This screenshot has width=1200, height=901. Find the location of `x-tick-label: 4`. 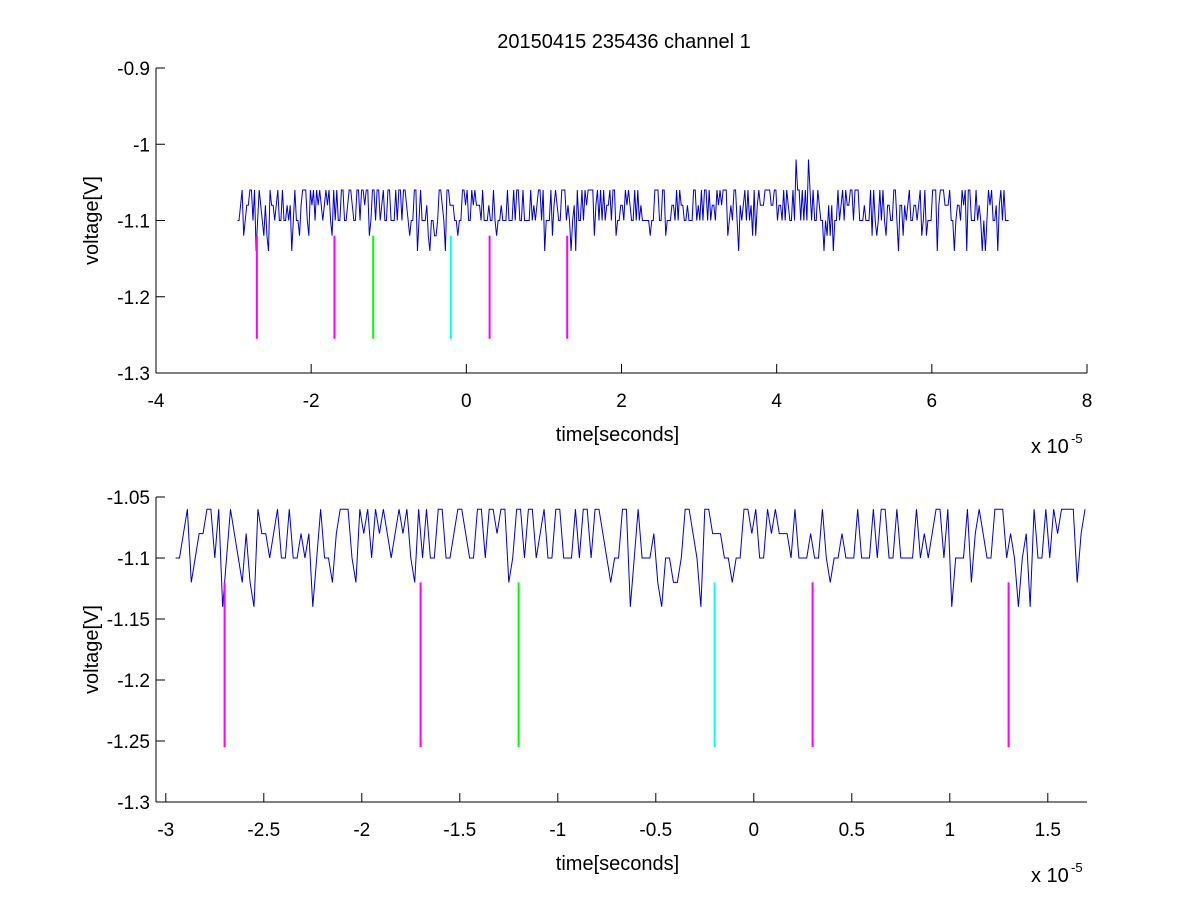

x-tick-label: 4 is located at coordinates (776, 401).